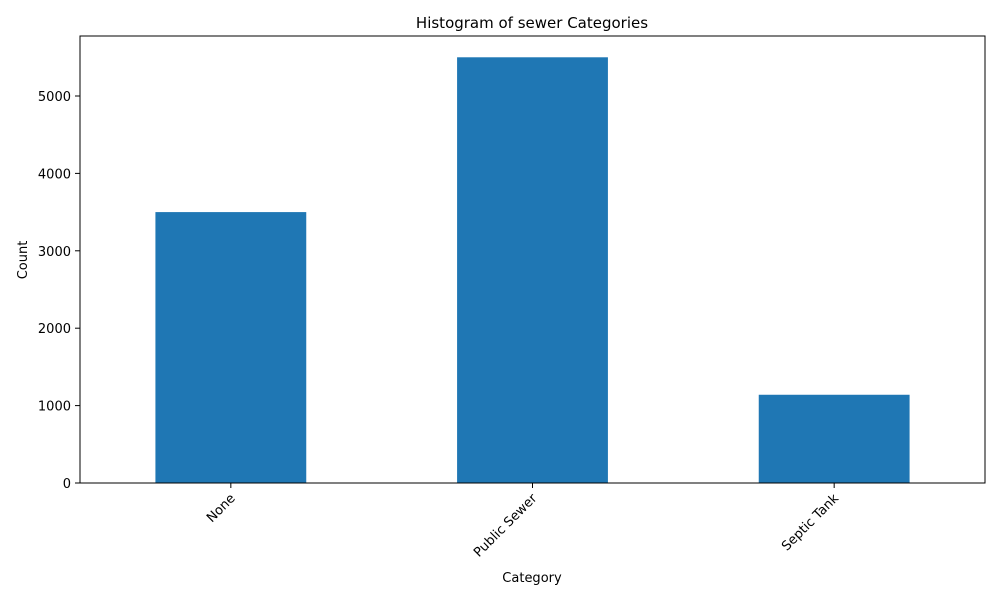  I want to click on bar-public-sewer, so click(532, 270).